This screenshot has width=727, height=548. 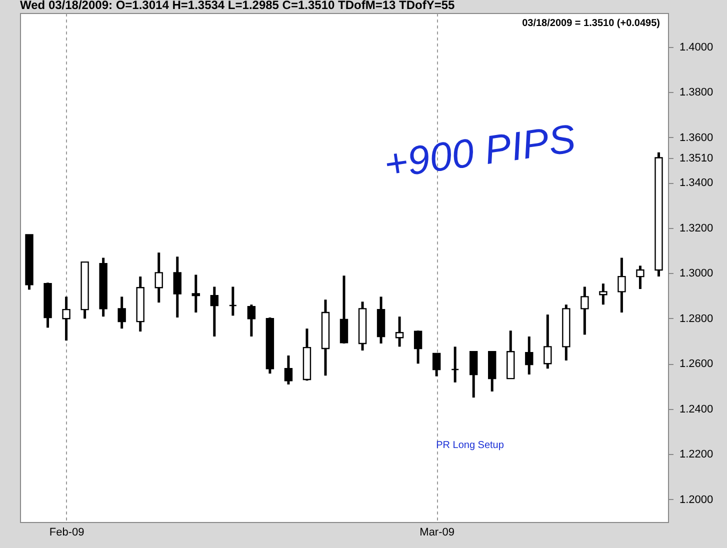 What do you see at coordinates (697, 409) in the screenshot?
I see `y-tick-label: 1.2400` at bounding box center [697, 409].